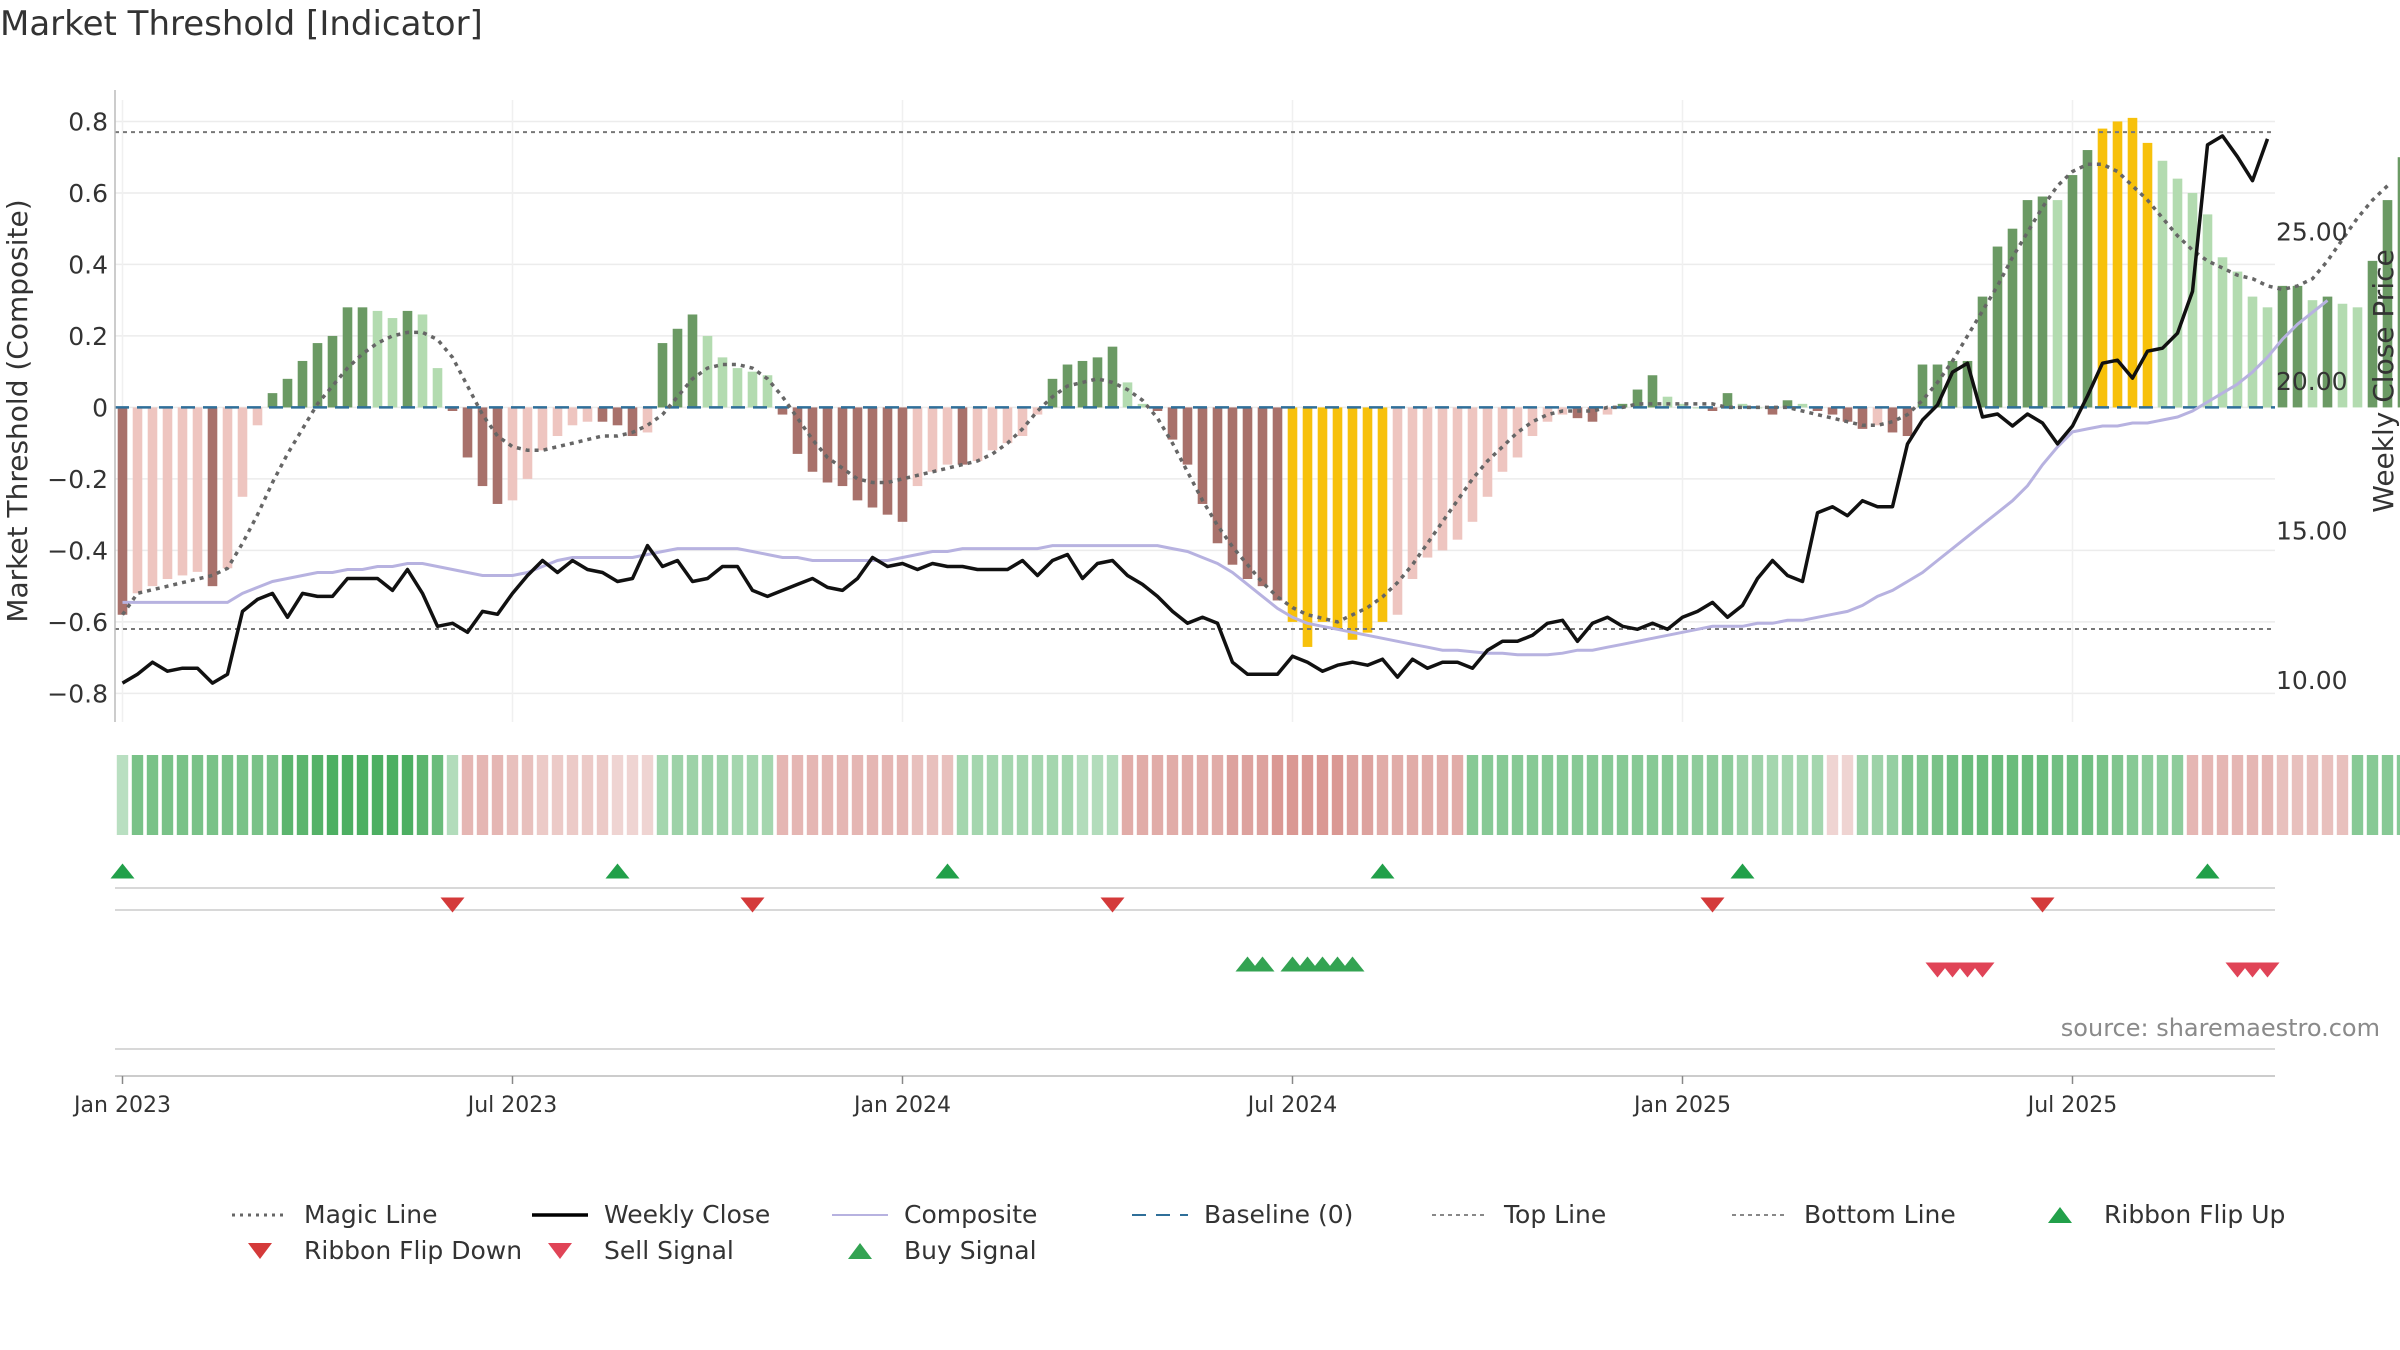 The image size is (2400, 1350). Describe the element at coordinates (241, 24) in the screenshot. I see `chart-title: Market Threshold [Indicator]` at that location.